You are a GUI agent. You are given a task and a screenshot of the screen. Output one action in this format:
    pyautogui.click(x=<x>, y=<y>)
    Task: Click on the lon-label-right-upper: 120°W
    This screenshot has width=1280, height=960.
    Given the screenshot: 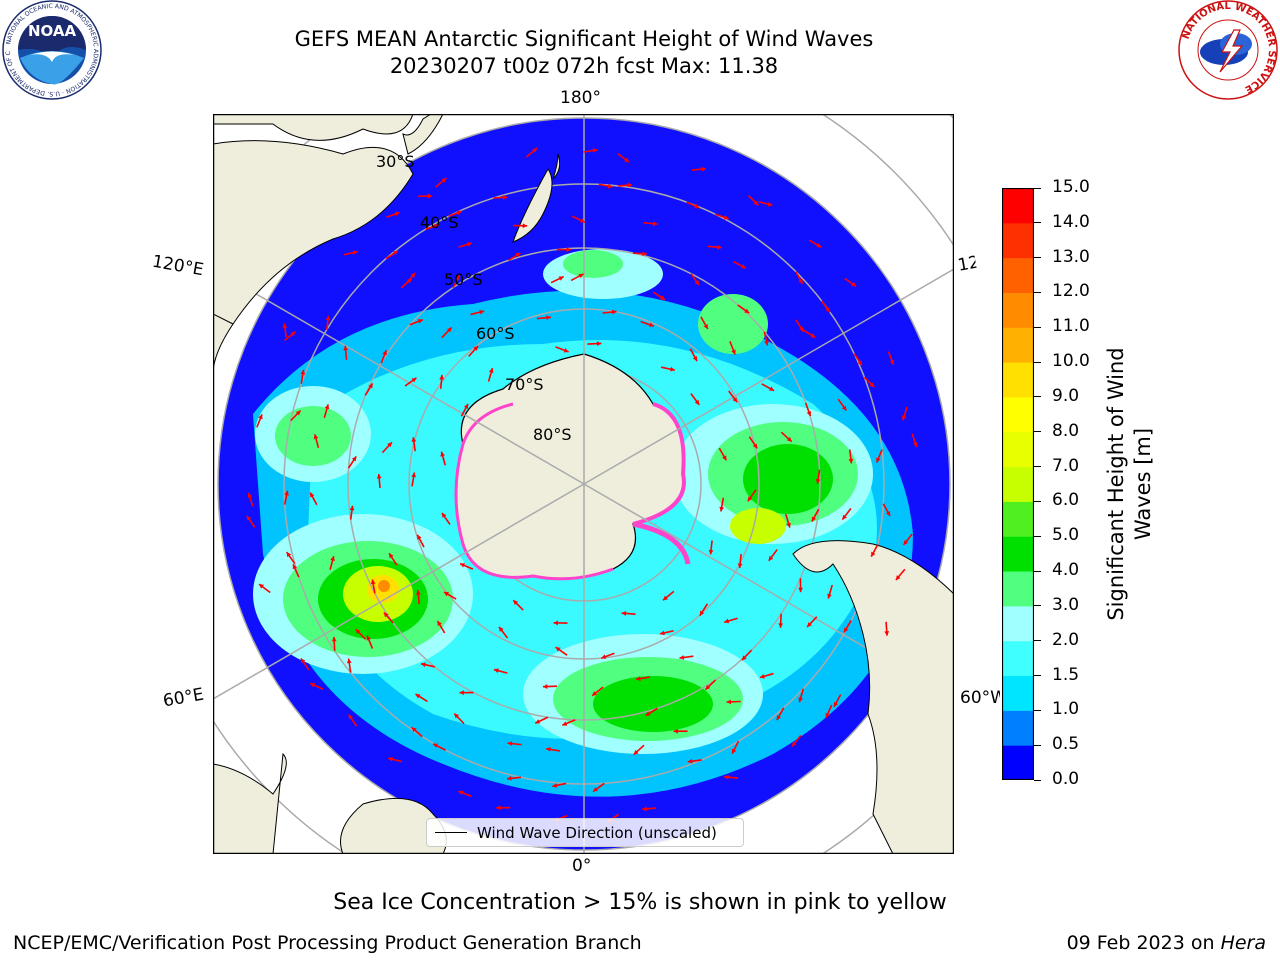 What is the action you would take?
    pyautogui.click(x=967, y=264)
    